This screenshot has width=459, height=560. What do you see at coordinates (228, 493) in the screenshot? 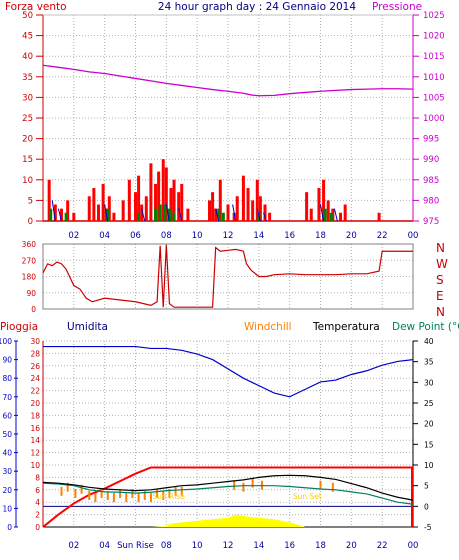
I see `dewpoint-line` at bounding box center [228, 493].